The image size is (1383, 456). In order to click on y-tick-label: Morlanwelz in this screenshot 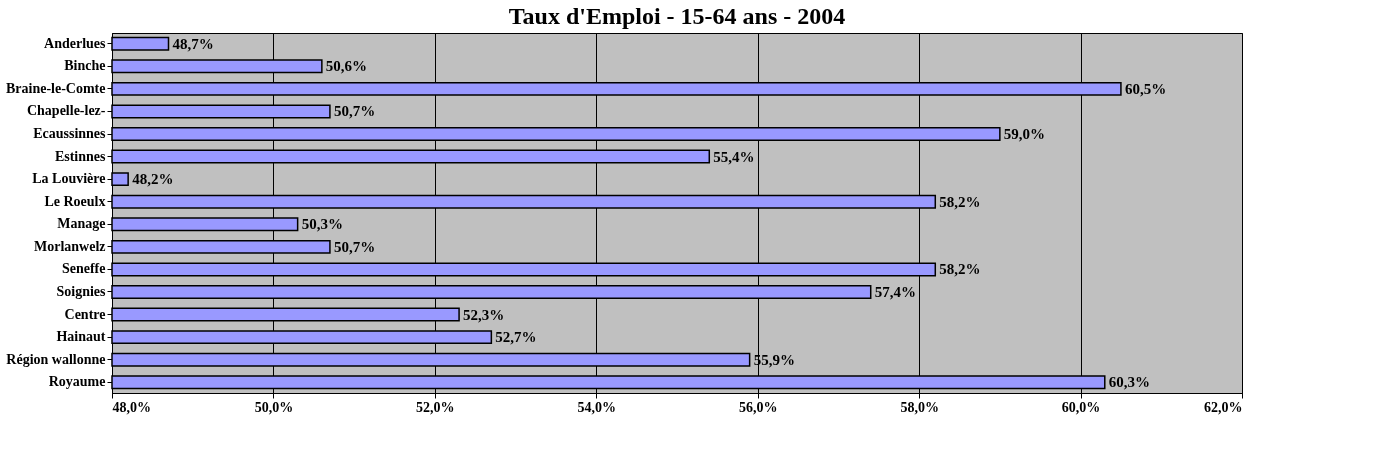, I will do `click(69, 246)`.